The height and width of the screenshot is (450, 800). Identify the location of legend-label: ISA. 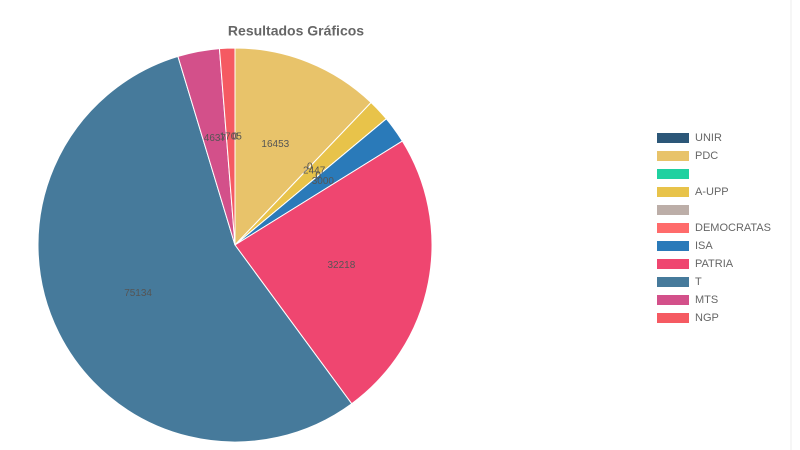
(704, 246).